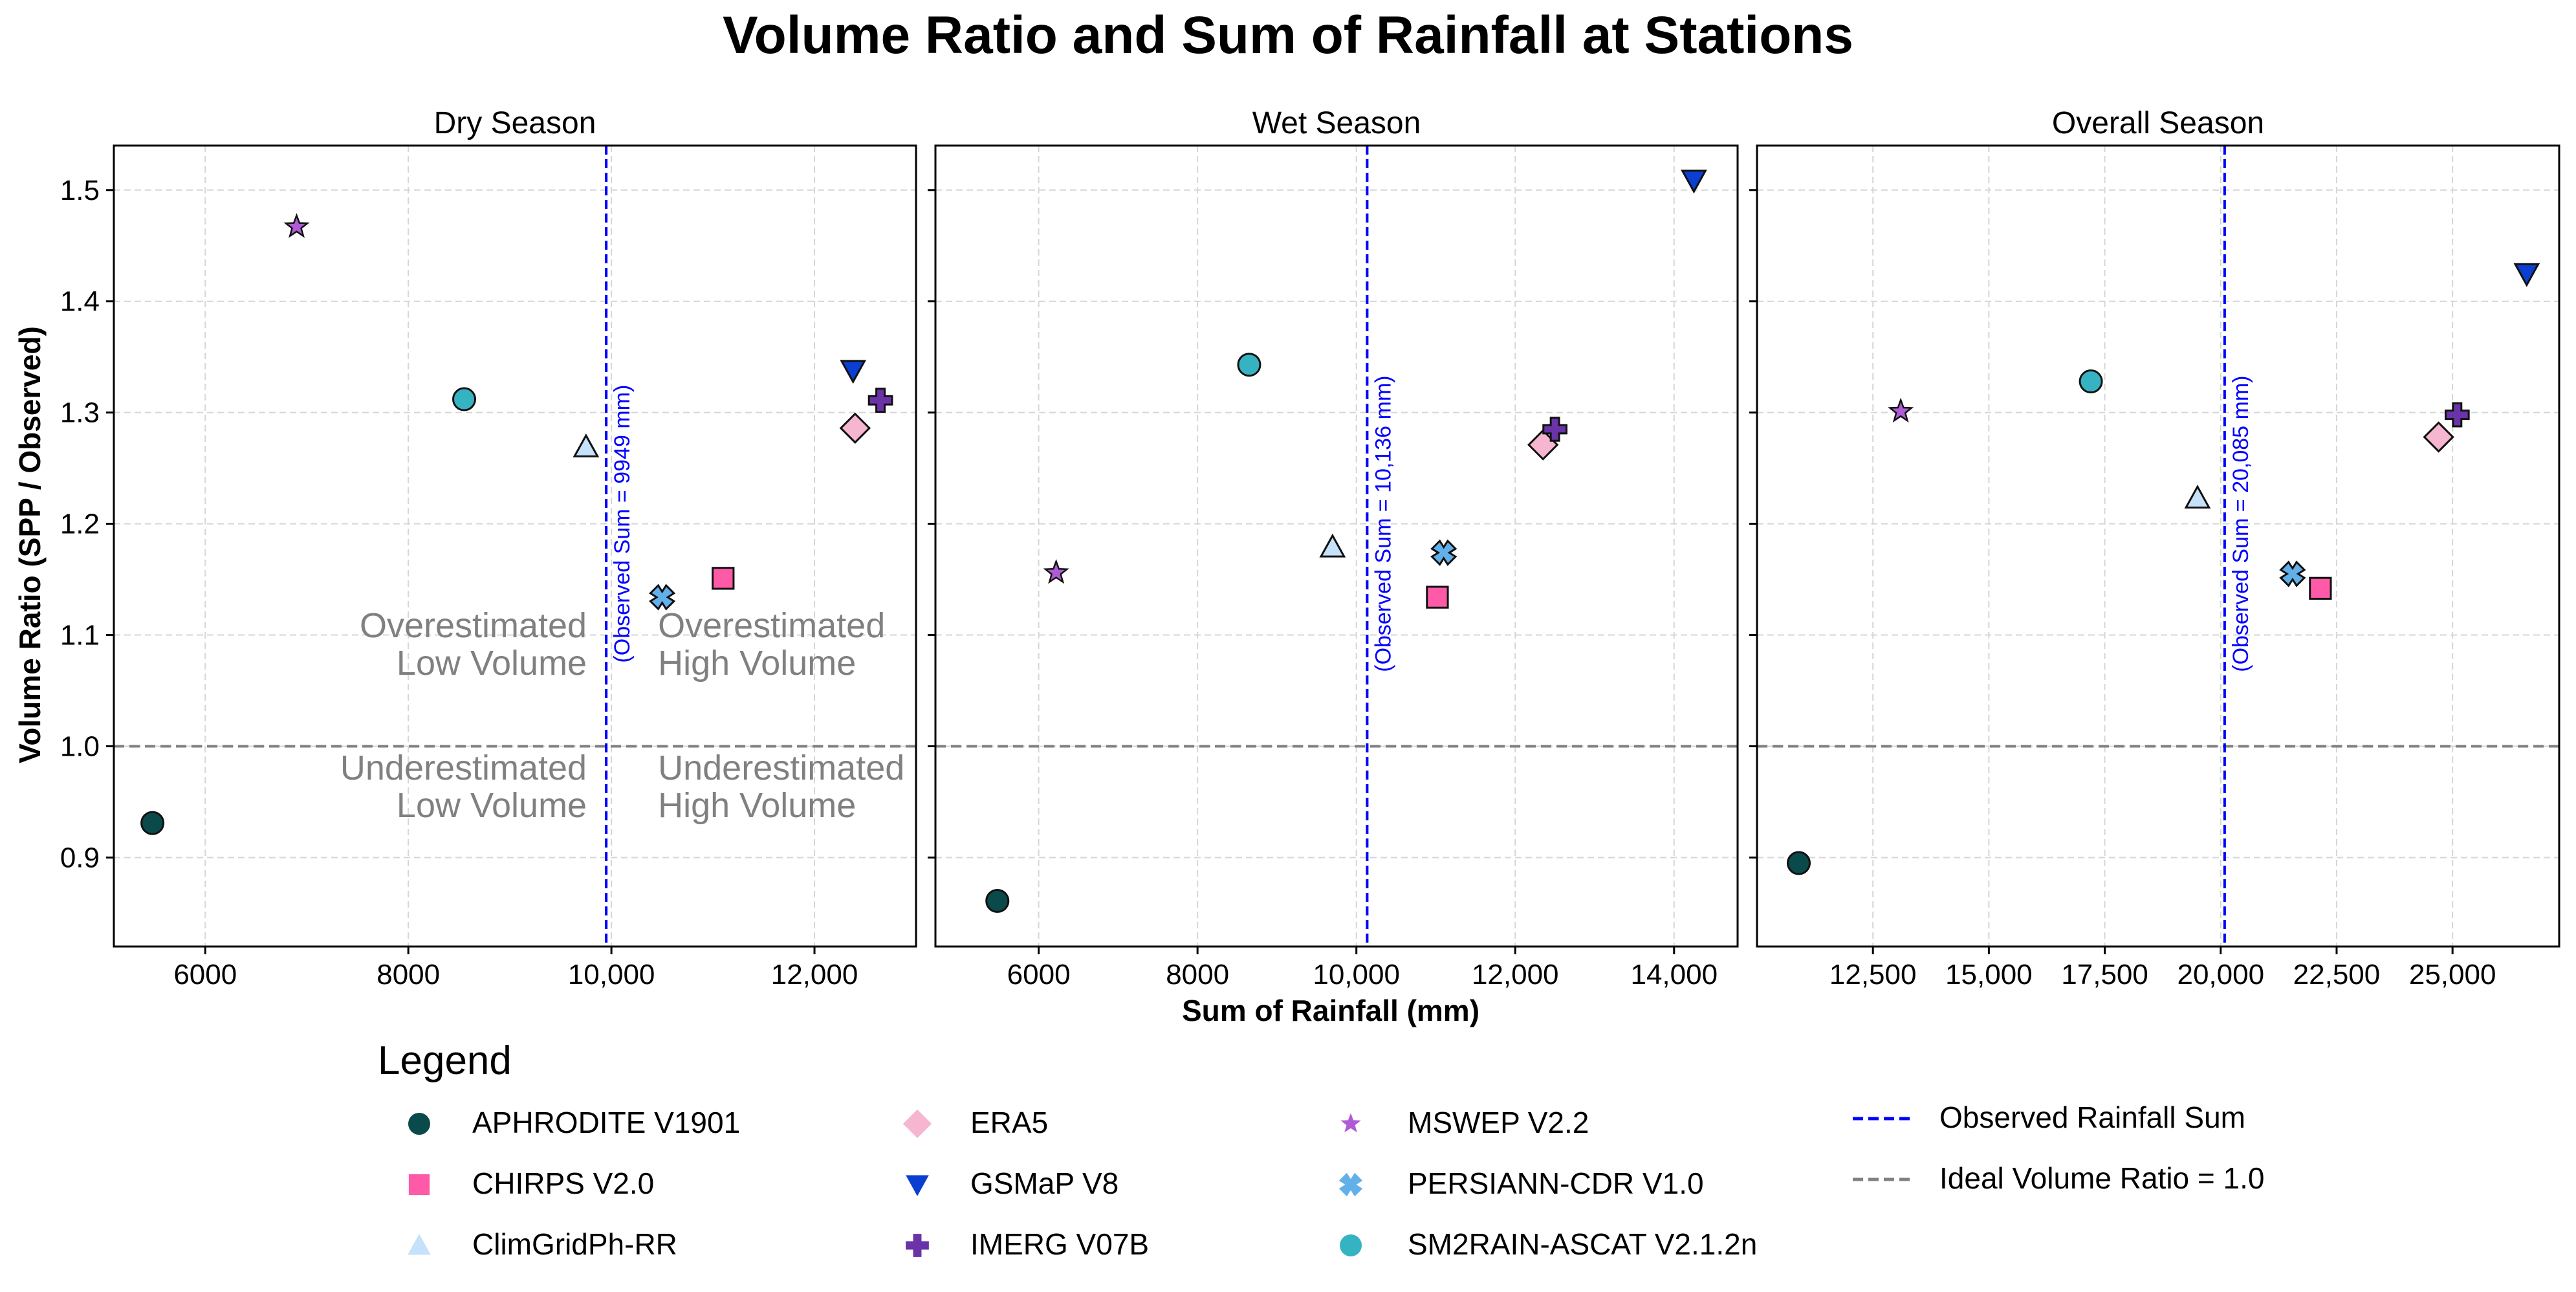 The height and width of the screenshot is (1292, 2576). I want to click on legend-label: CHIRPS V2.0, so click(563, 1183).